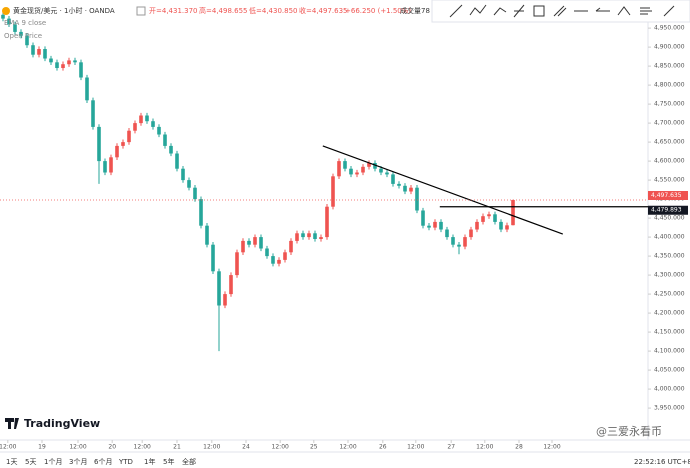 Image resolution: width=690 pixels, height=468 pixels. I want to click on high-value: 高=4,498.655, so click(223, 10).